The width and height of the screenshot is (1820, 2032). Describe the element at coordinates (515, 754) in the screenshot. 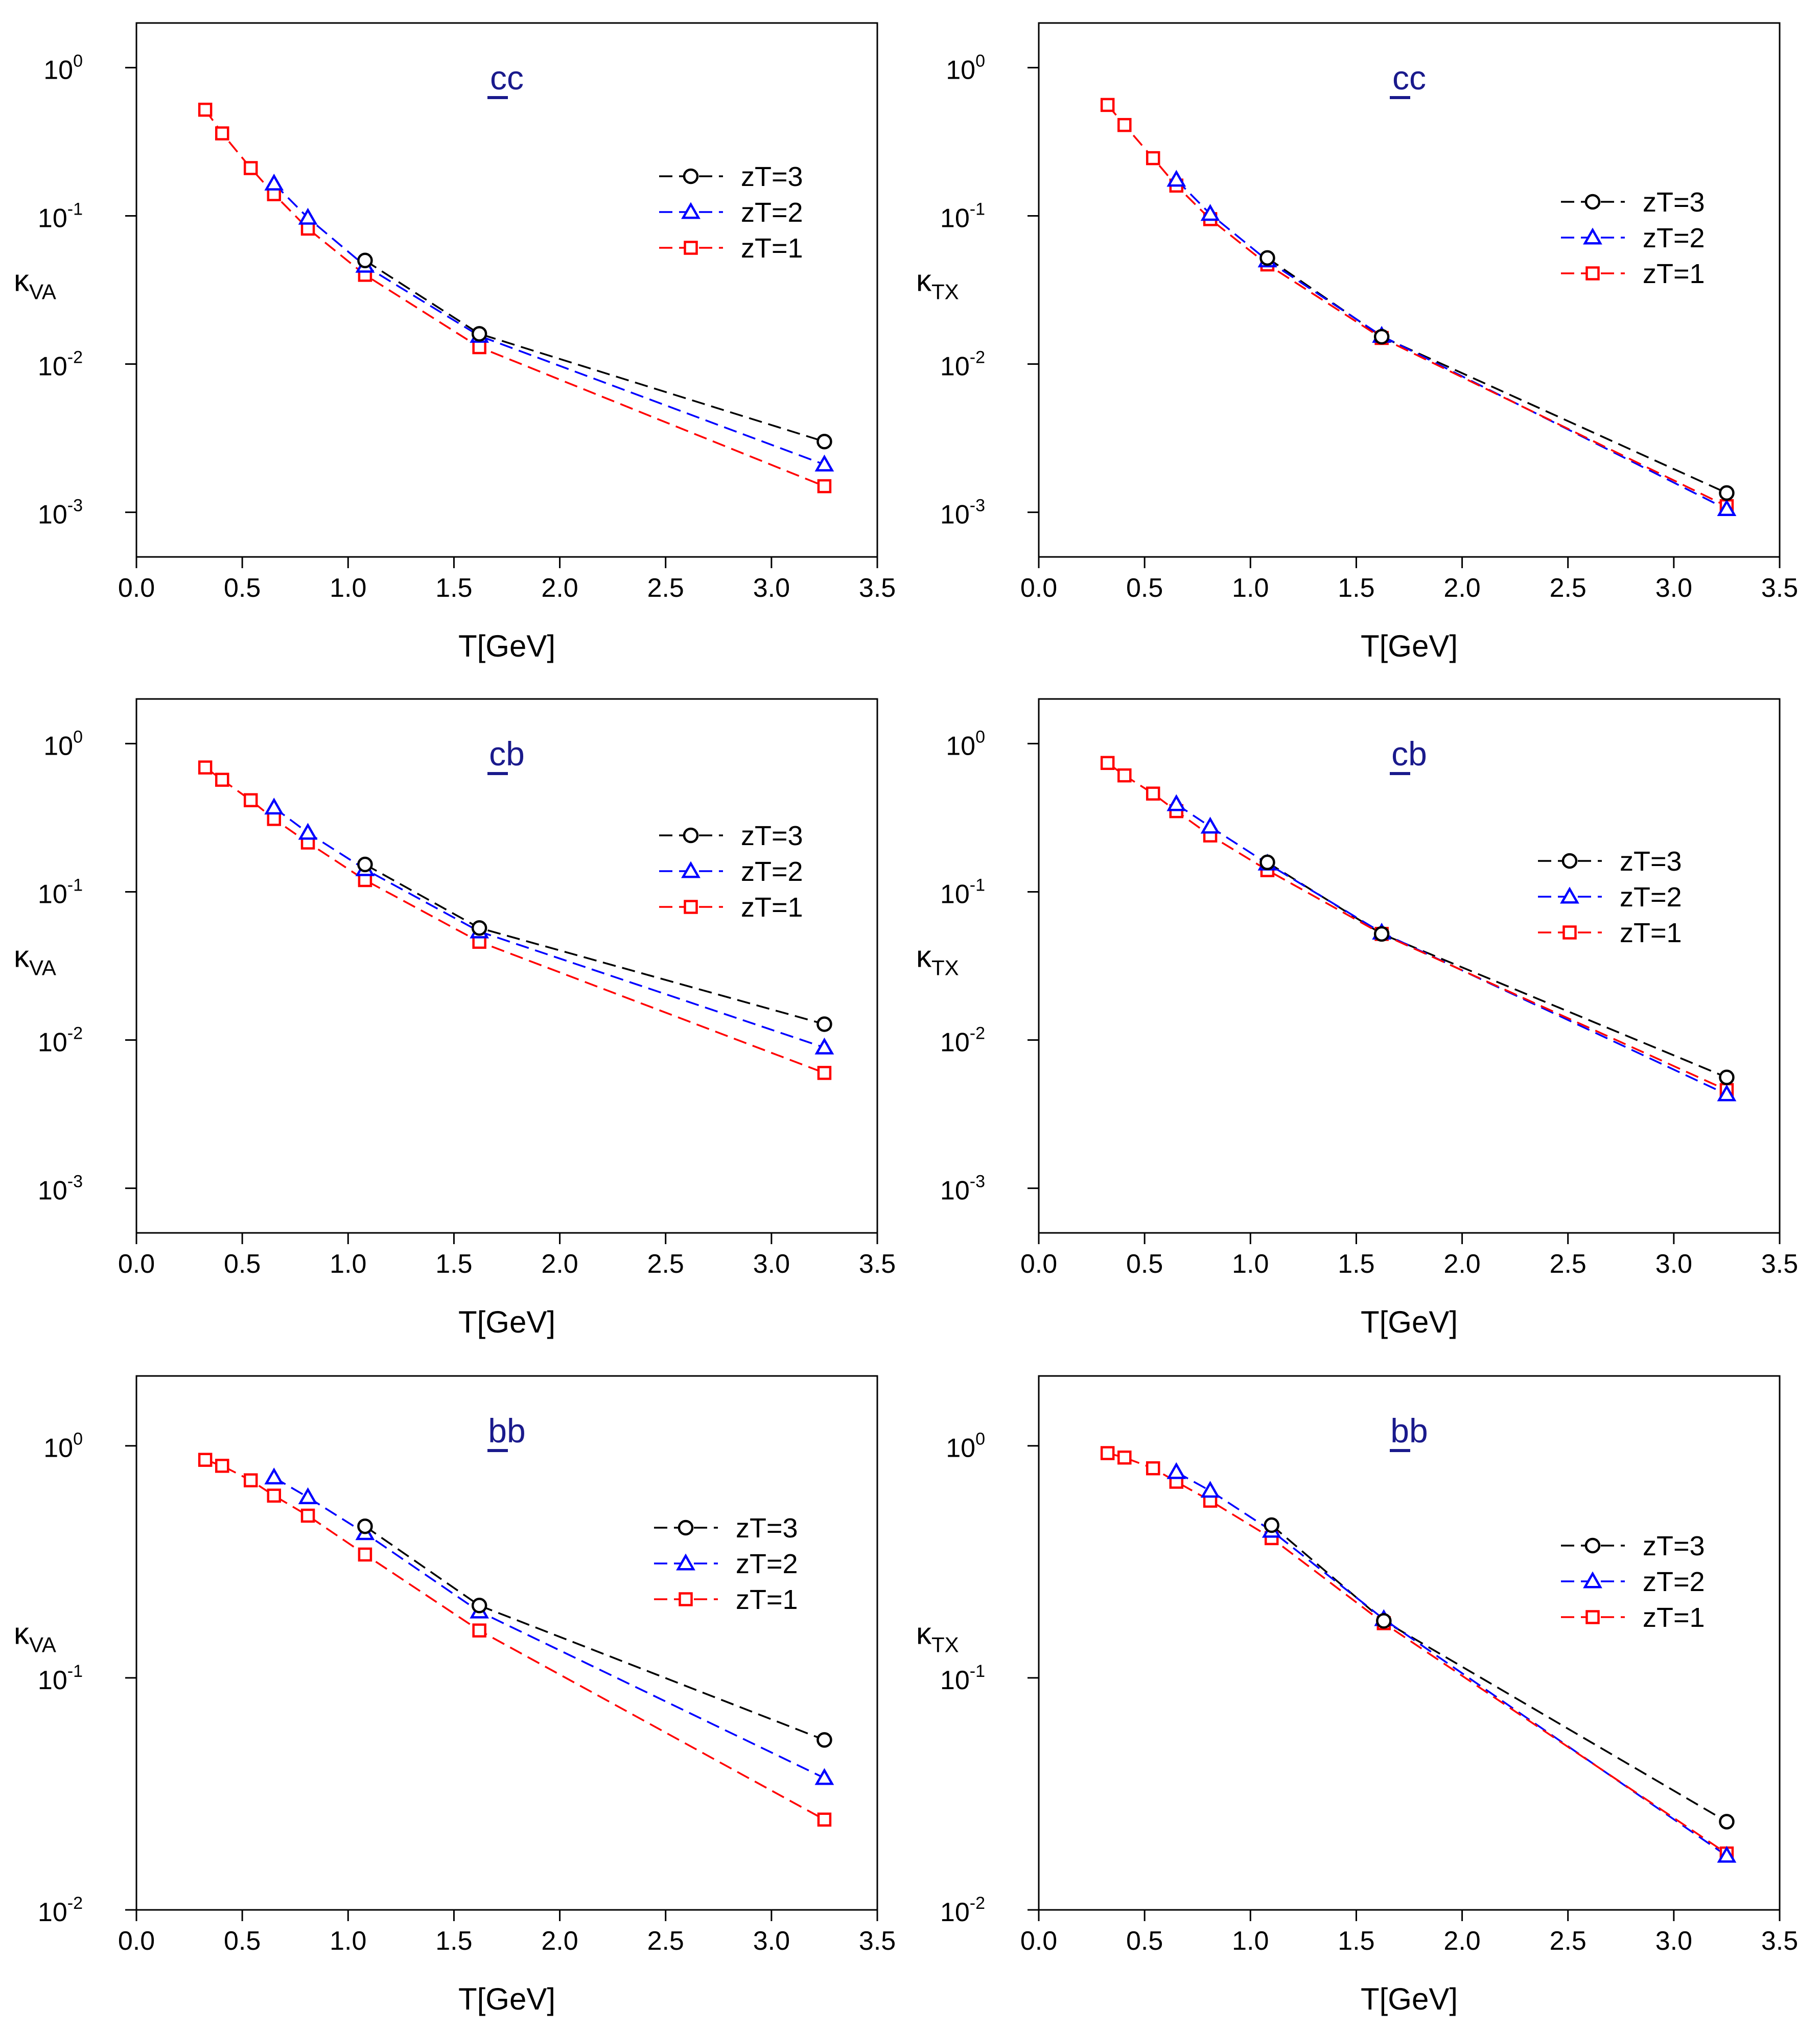

I see `panel-title-rest: b` at that location.